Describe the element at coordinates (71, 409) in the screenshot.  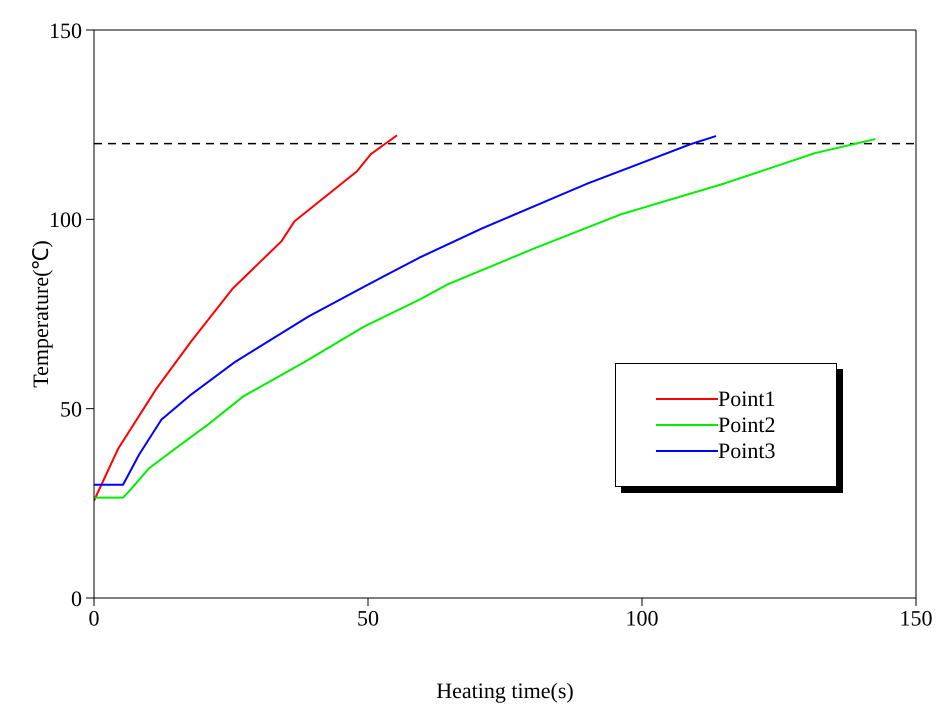
I see `y-tick-label: 50` at that location.